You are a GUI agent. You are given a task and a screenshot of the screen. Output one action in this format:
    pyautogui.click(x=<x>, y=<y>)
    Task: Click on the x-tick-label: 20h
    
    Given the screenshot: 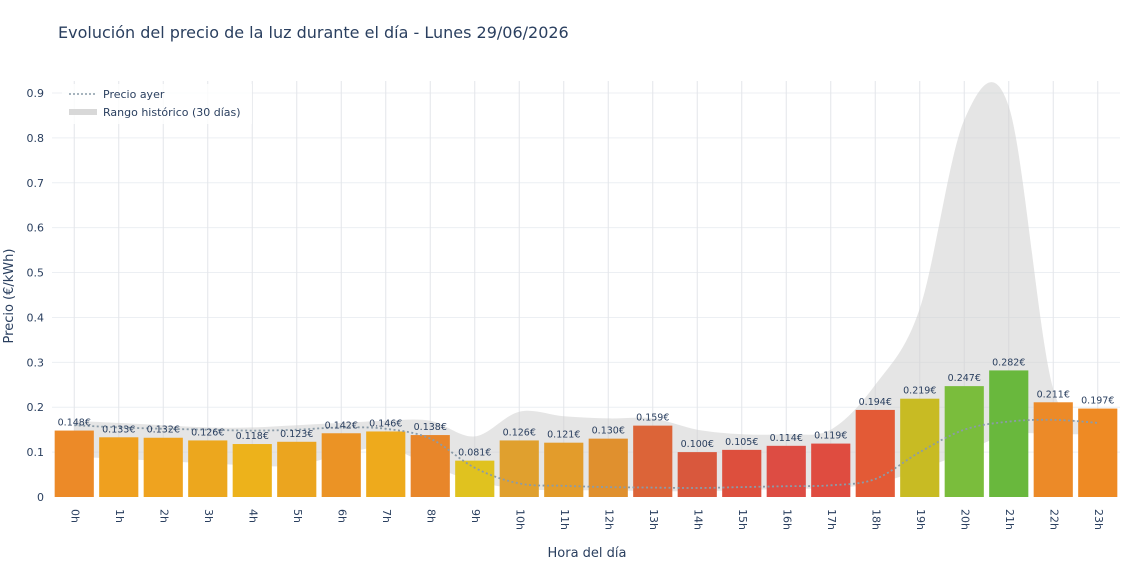 What is the action you would take?
    pyautogui.click(x=964, y=519)
    